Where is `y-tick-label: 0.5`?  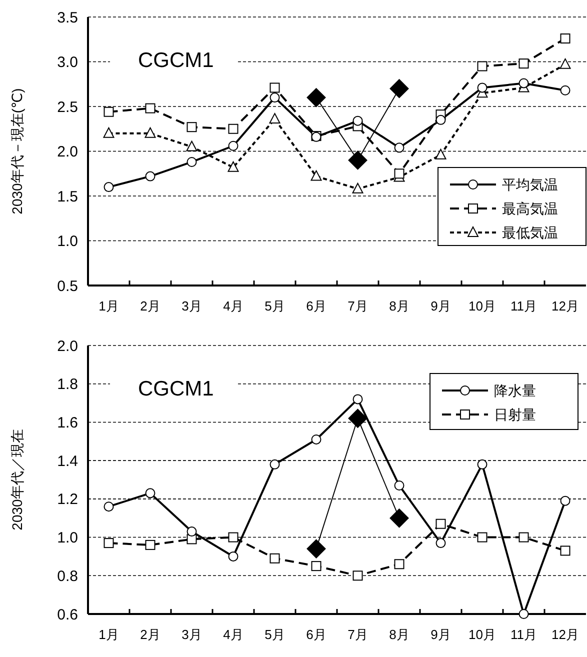
y-tick-label: 0.5 is located at coordinates (67, 286).